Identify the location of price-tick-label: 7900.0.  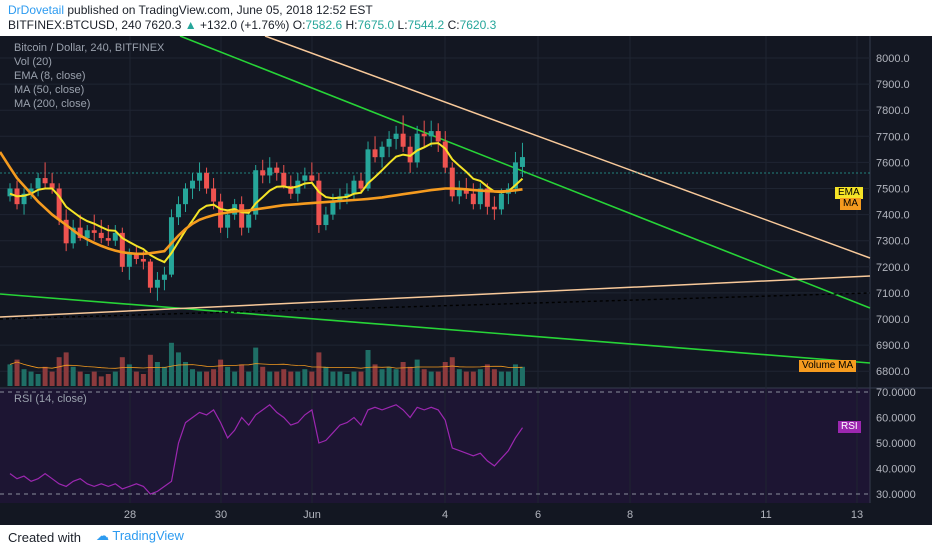
(893, 85).